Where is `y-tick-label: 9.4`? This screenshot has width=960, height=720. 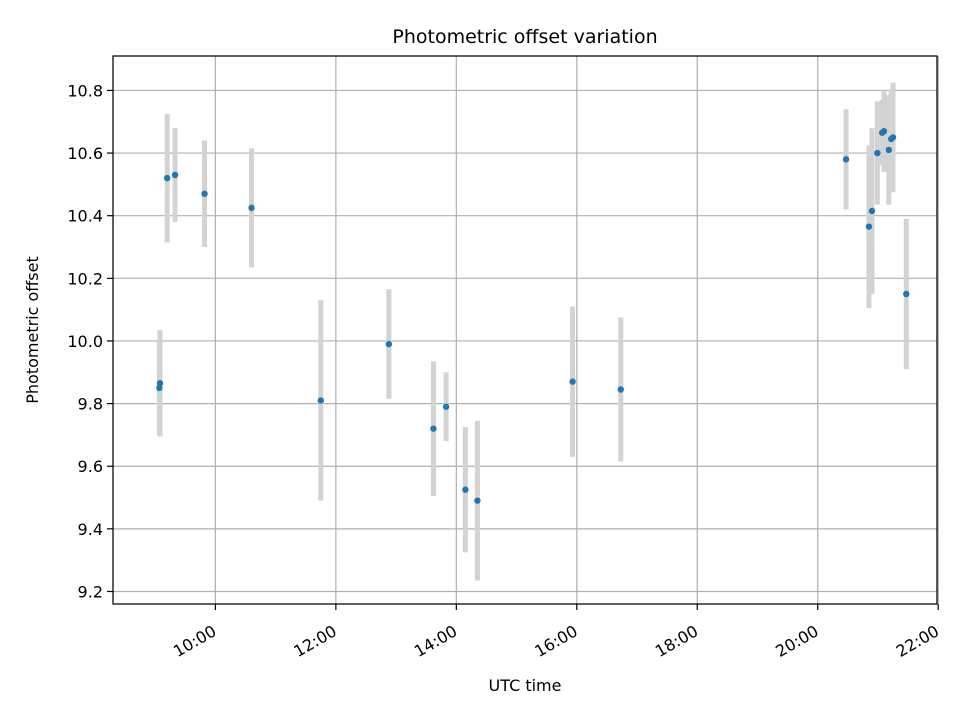 y-tick-label: 9.4 is located at coordinates (90, 529).